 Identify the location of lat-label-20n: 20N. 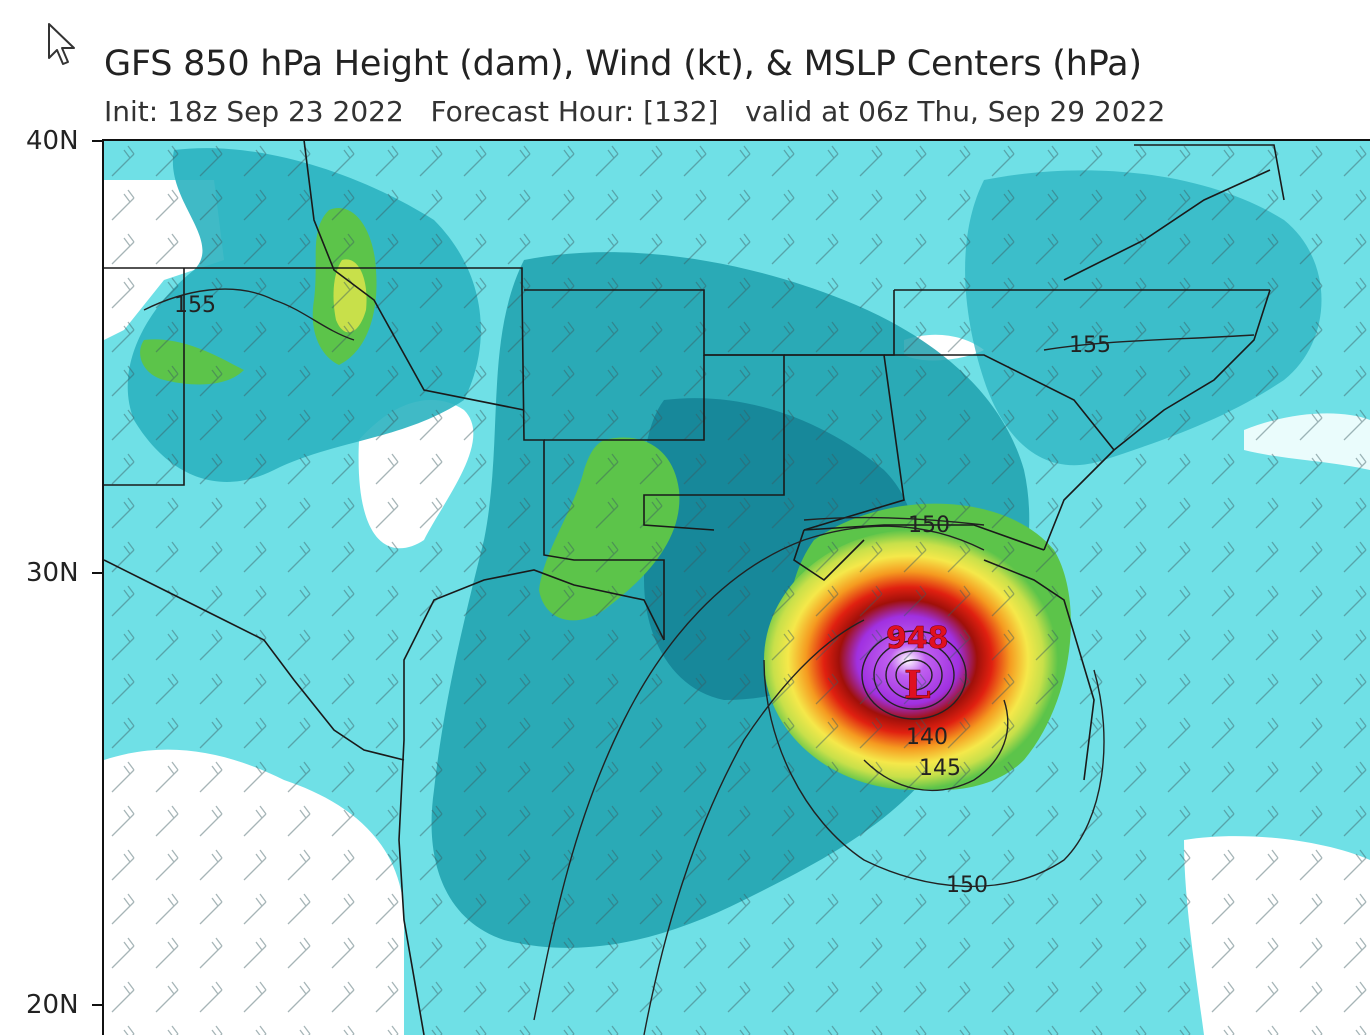
(52, 1005).